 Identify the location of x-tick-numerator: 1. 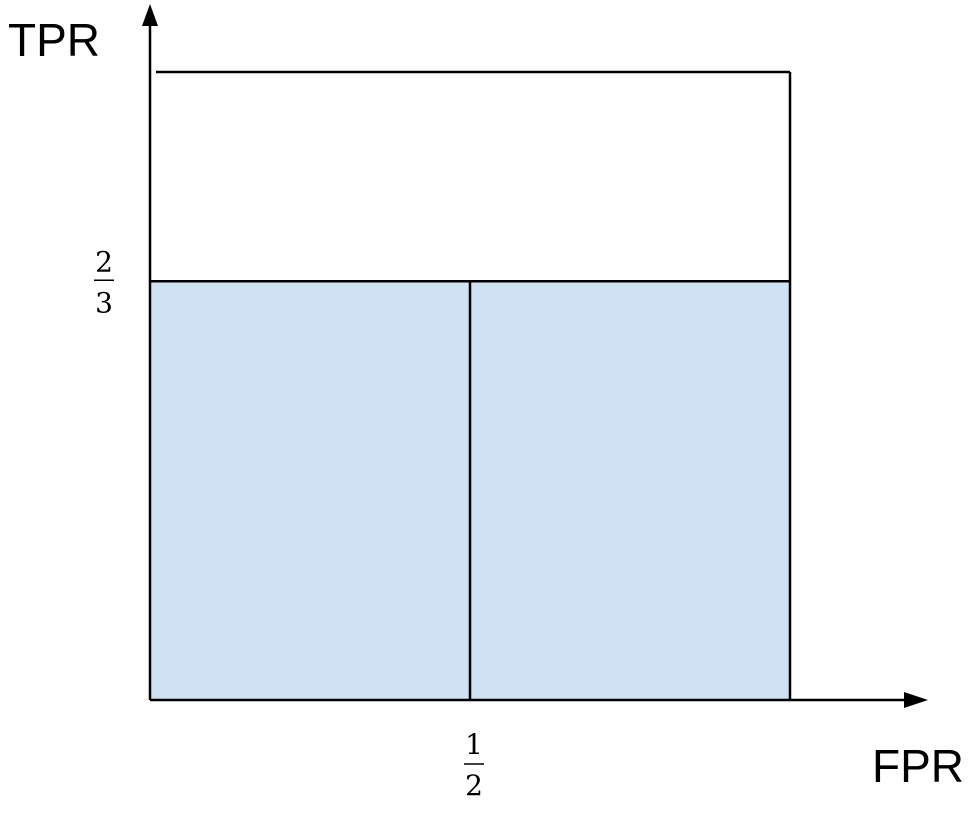
(474, 744).